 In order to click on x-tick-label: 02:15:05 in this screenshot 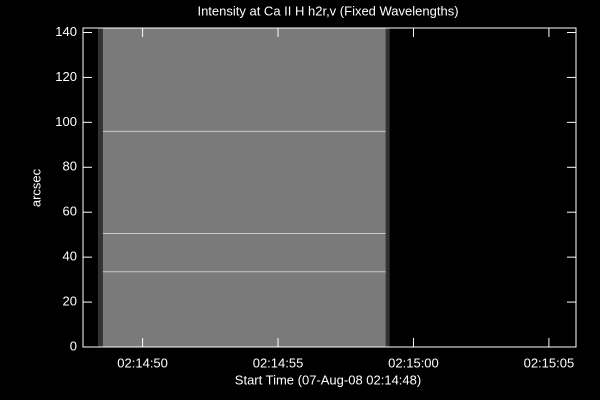, I will do `click(549, 362)`.